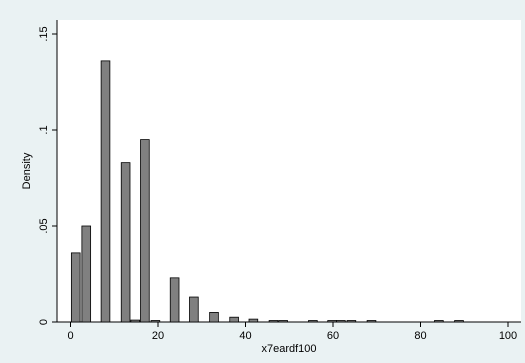 The image size is (525, 363). I want to click on y-tick-label: .15, so click(44, 33).